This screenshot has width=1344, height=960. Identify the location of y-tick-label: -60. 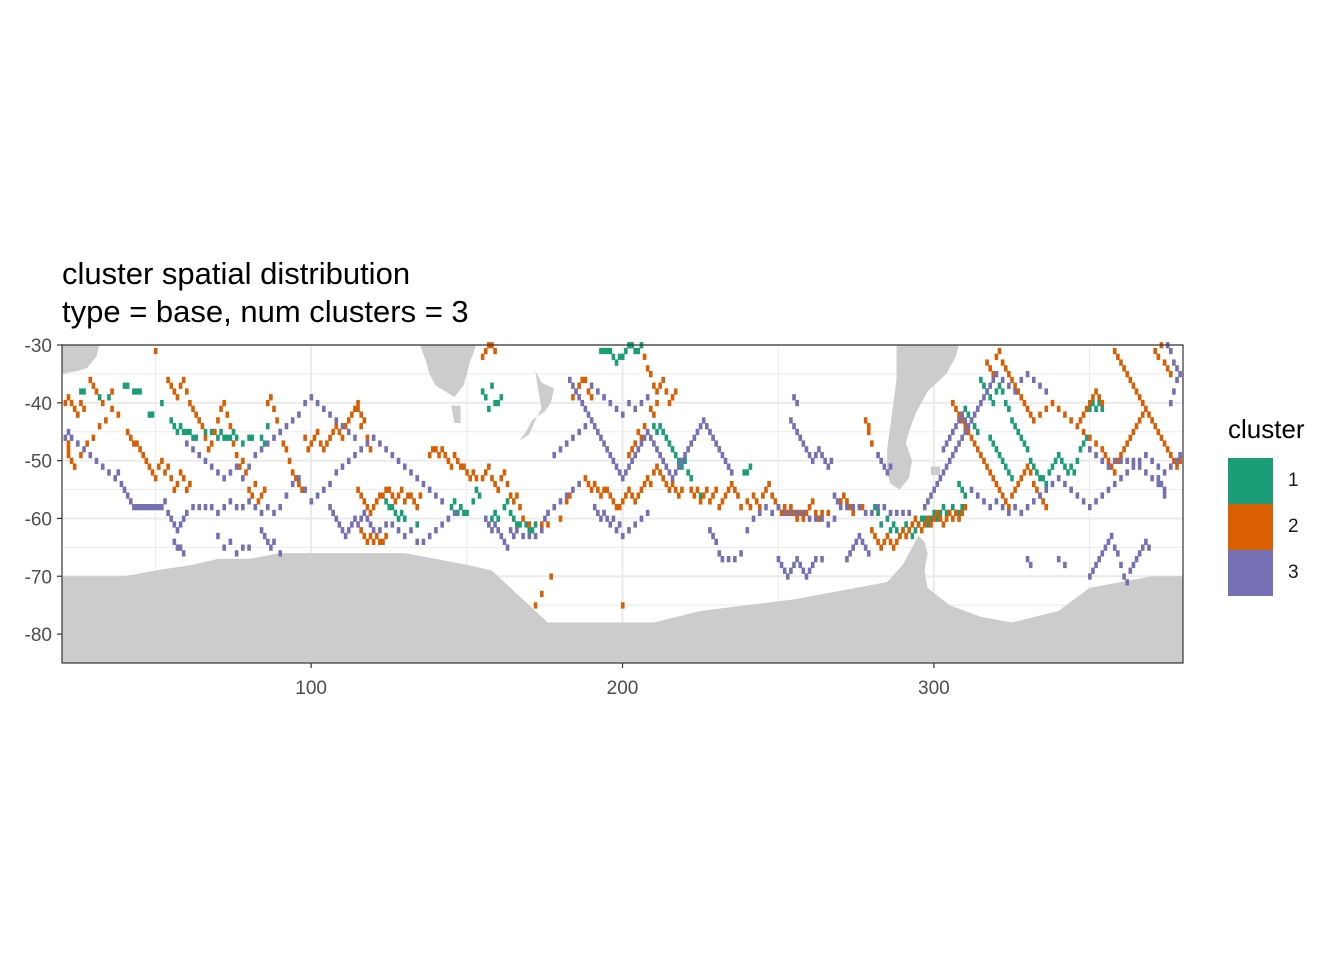
(38, 519).